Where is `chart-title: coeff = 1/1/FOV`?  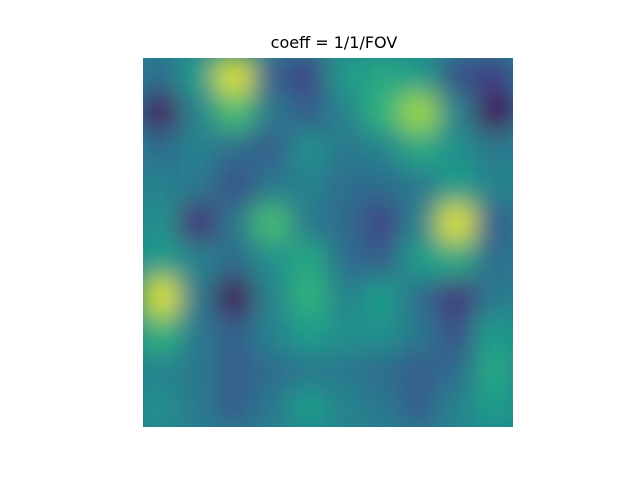
chart-title: coeff = 1/1/FOV is located at coordinates (334, 42).